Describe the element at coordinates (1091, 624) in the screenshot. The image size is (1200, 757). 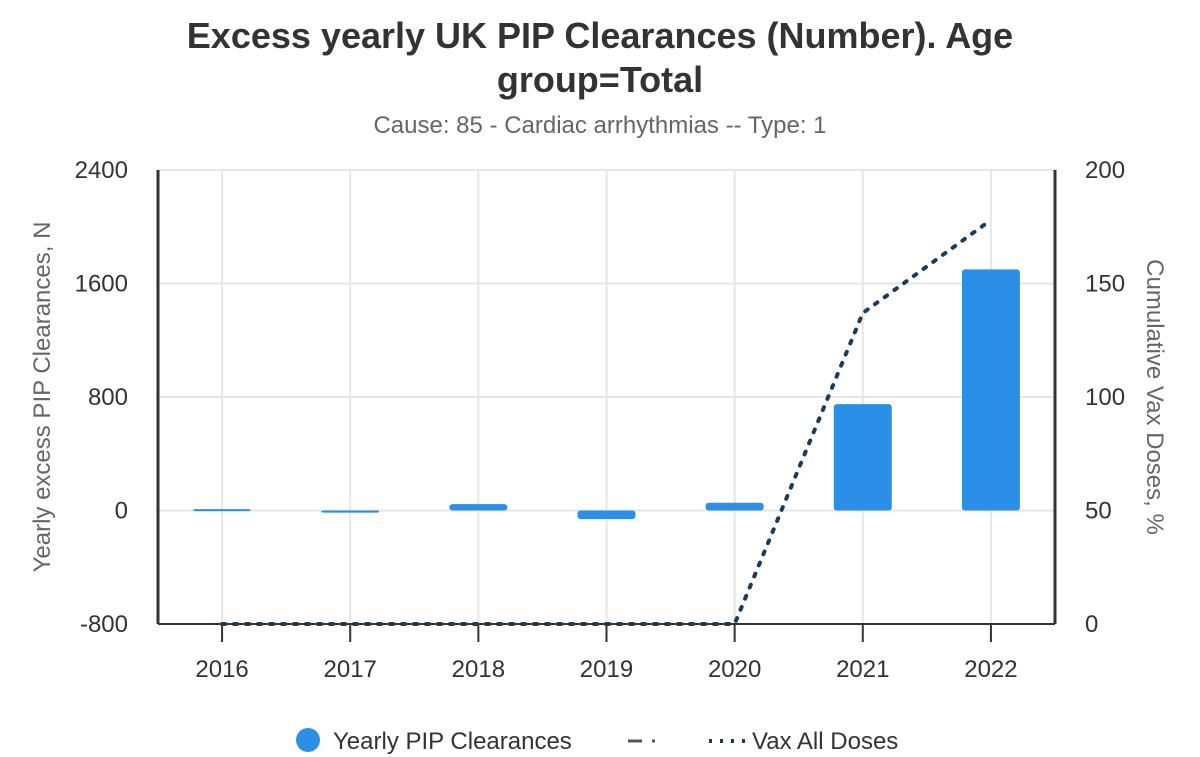
I see `y2-tick-label: 0` at that location.